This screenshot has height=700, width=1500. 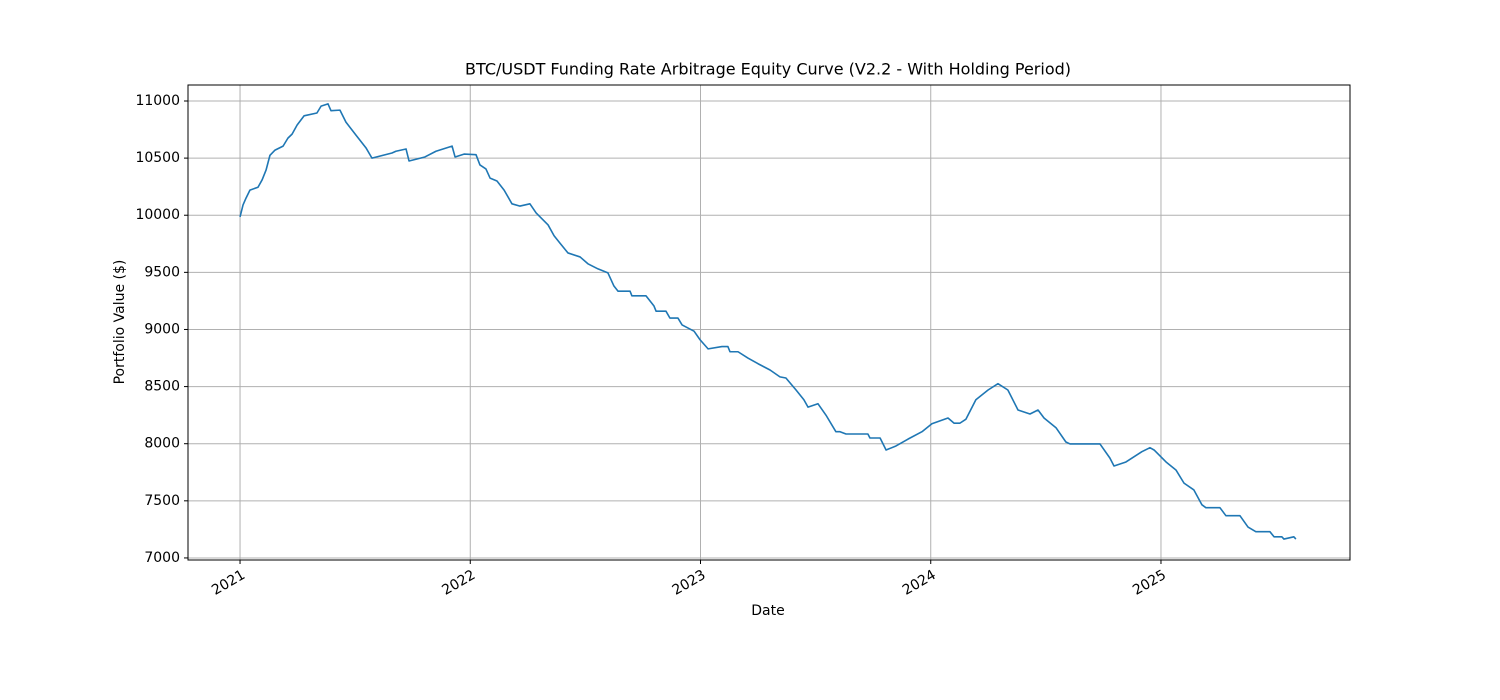 I want to click on x-tick-label: 2022, so click(x=458, y=583).